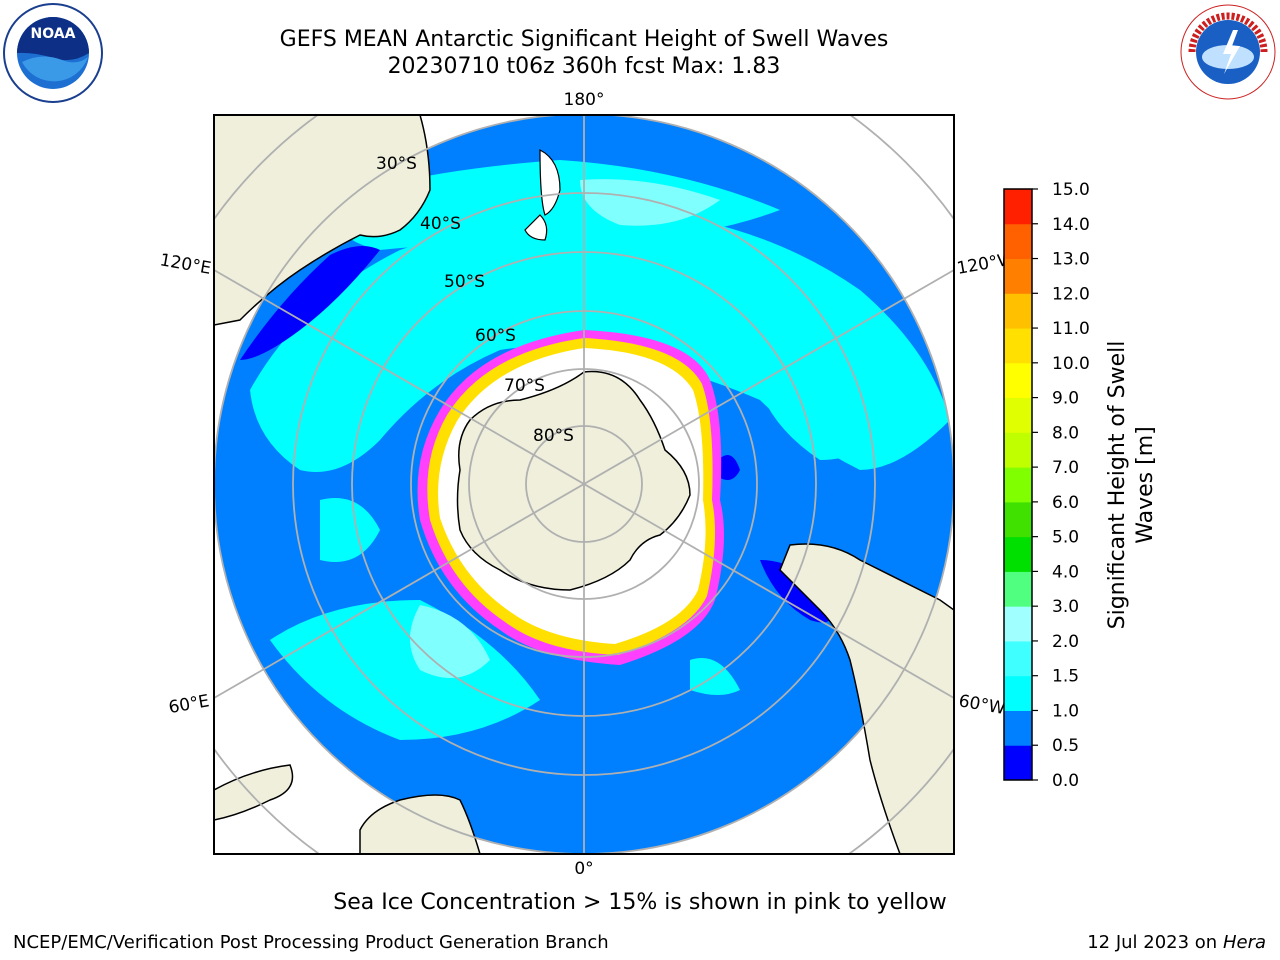 Image resolution: width=1280 pixels, height=960 pixels. What do you see at coordinates (1065, 607) in the screenshot?
I see `colorbar-tick-label: 3.0` at bounding box center [1065, 607].